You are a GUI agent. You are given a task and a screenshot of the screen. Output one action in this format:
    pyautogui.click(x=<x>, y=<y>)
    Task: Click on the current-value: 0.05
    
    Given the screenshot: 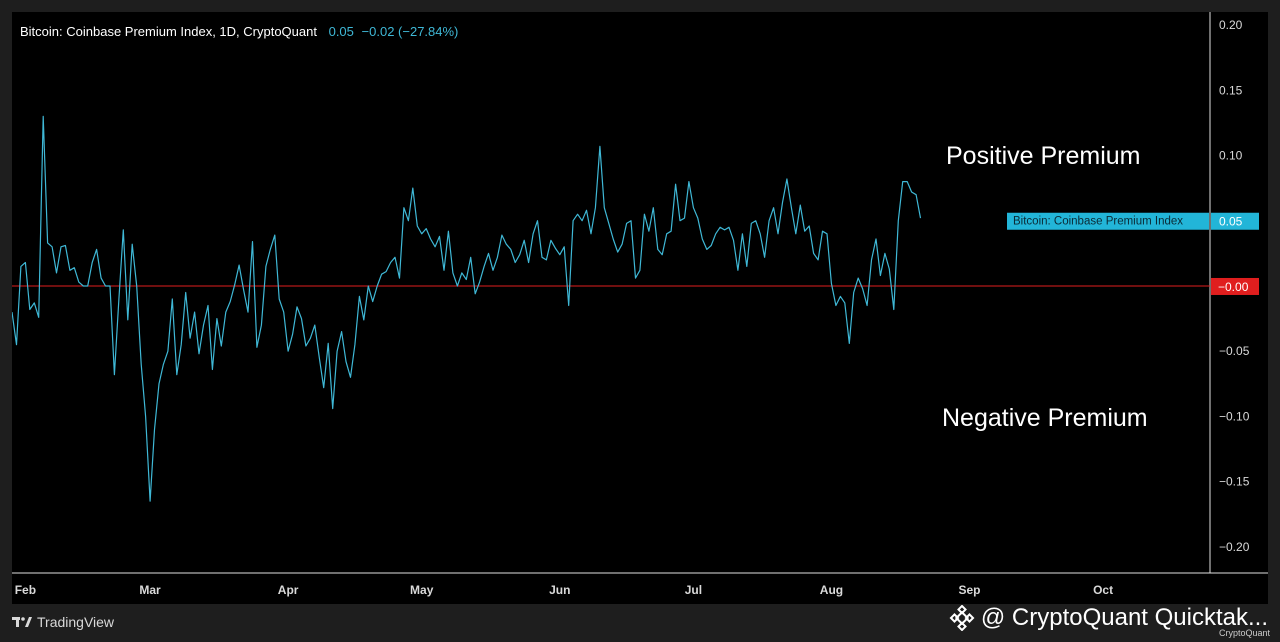 What is the action you would take?
    pyautogui.click(x=341, y=31)
    